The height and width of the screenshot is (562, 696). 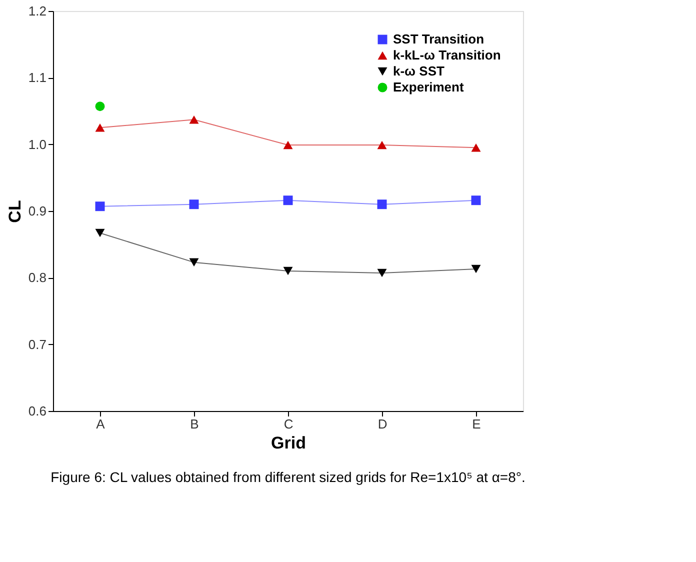 I want to click on y-tick-label: 0.8, so click(x=37, y=278).